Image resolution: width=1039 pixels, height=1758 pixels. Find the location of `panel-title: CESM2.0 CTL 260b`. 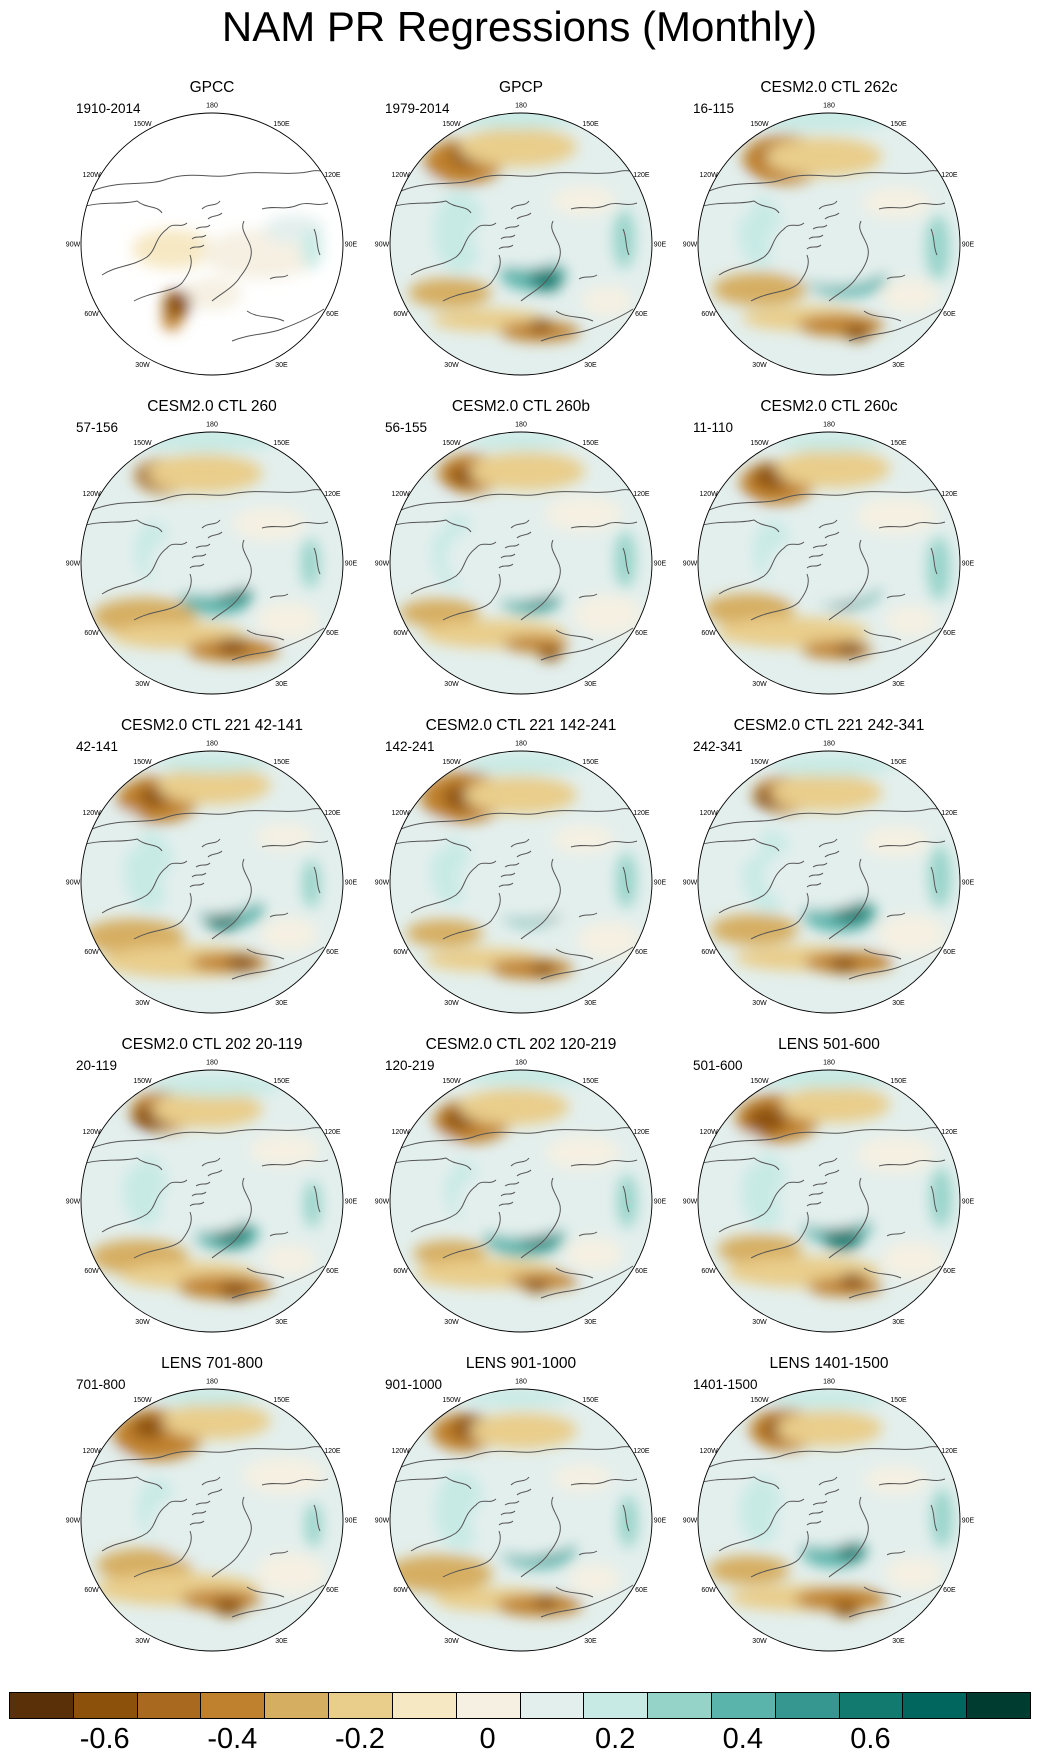

panel-title: CESM2.0 CTL 260b is located at coordinates (521, 406).